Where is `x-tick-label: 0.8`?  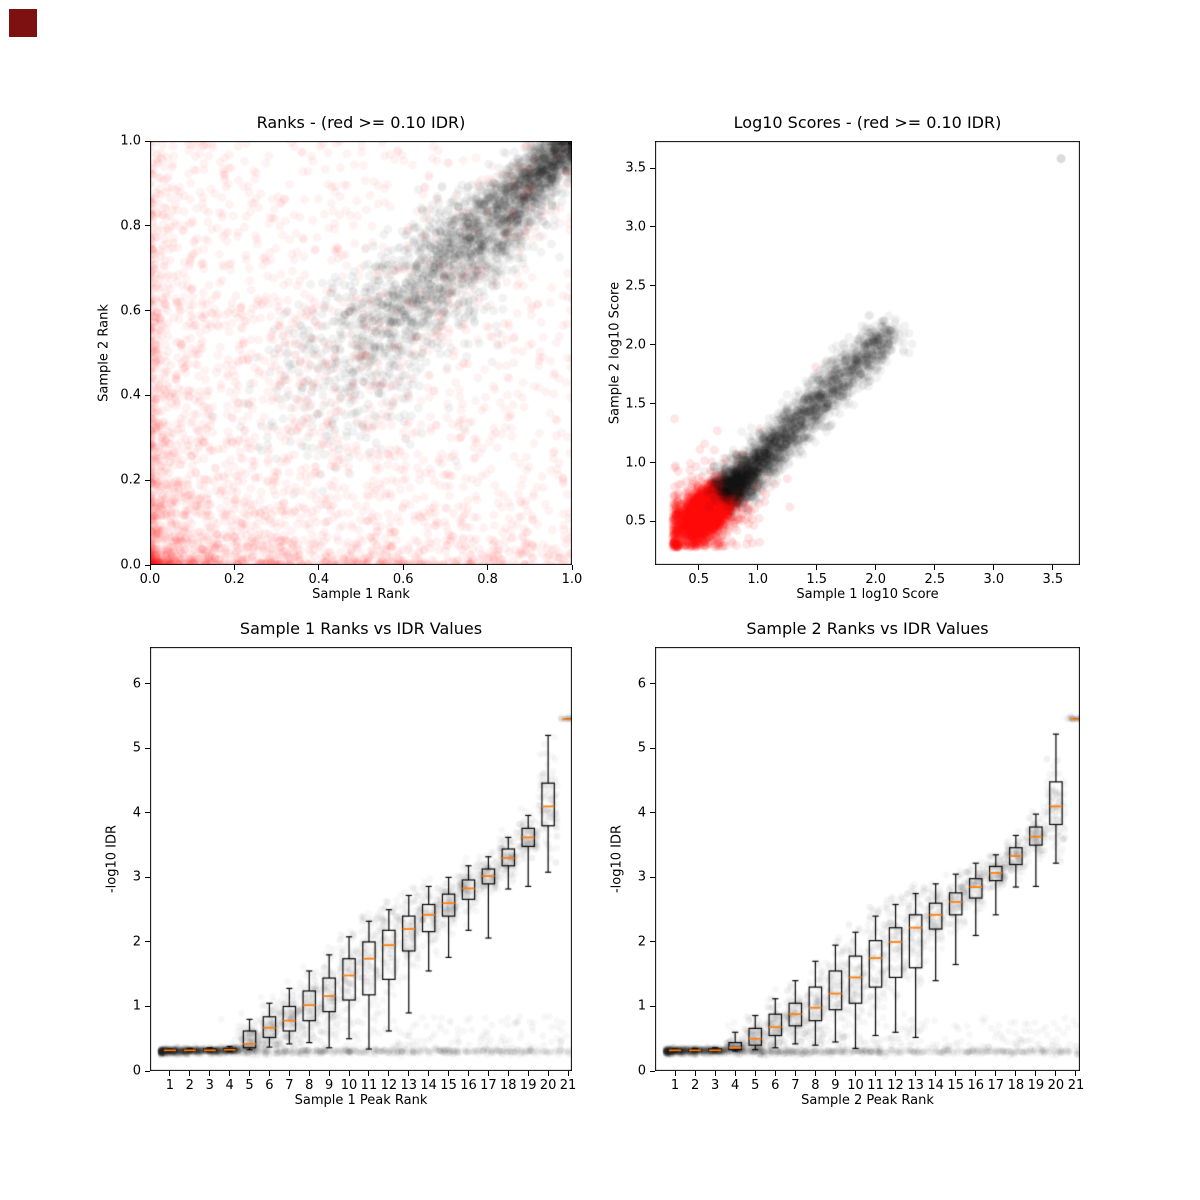 x-tick-label: 0.8 is located at coordinates (487, 579).